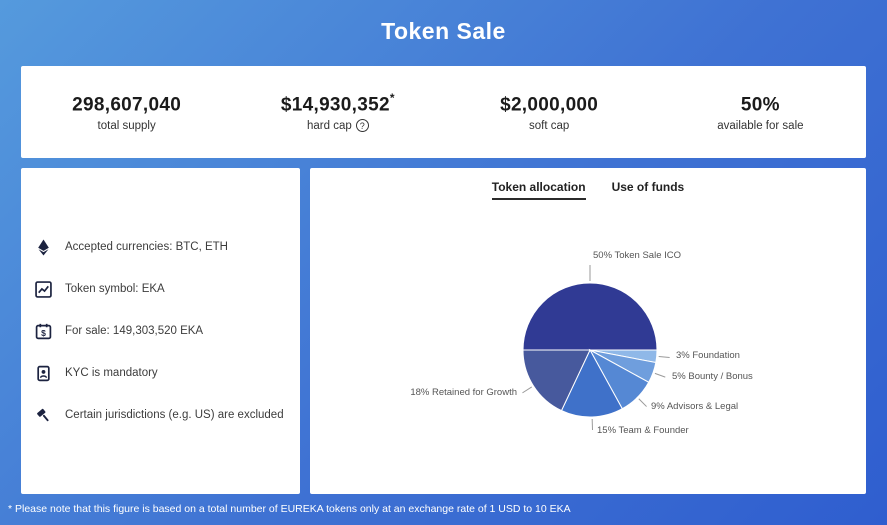 The height and width of the screenshot is (525, 887). Describe the element at coordinates (44, 247) in the screenshot. I see `ethereum-icon` at that location.